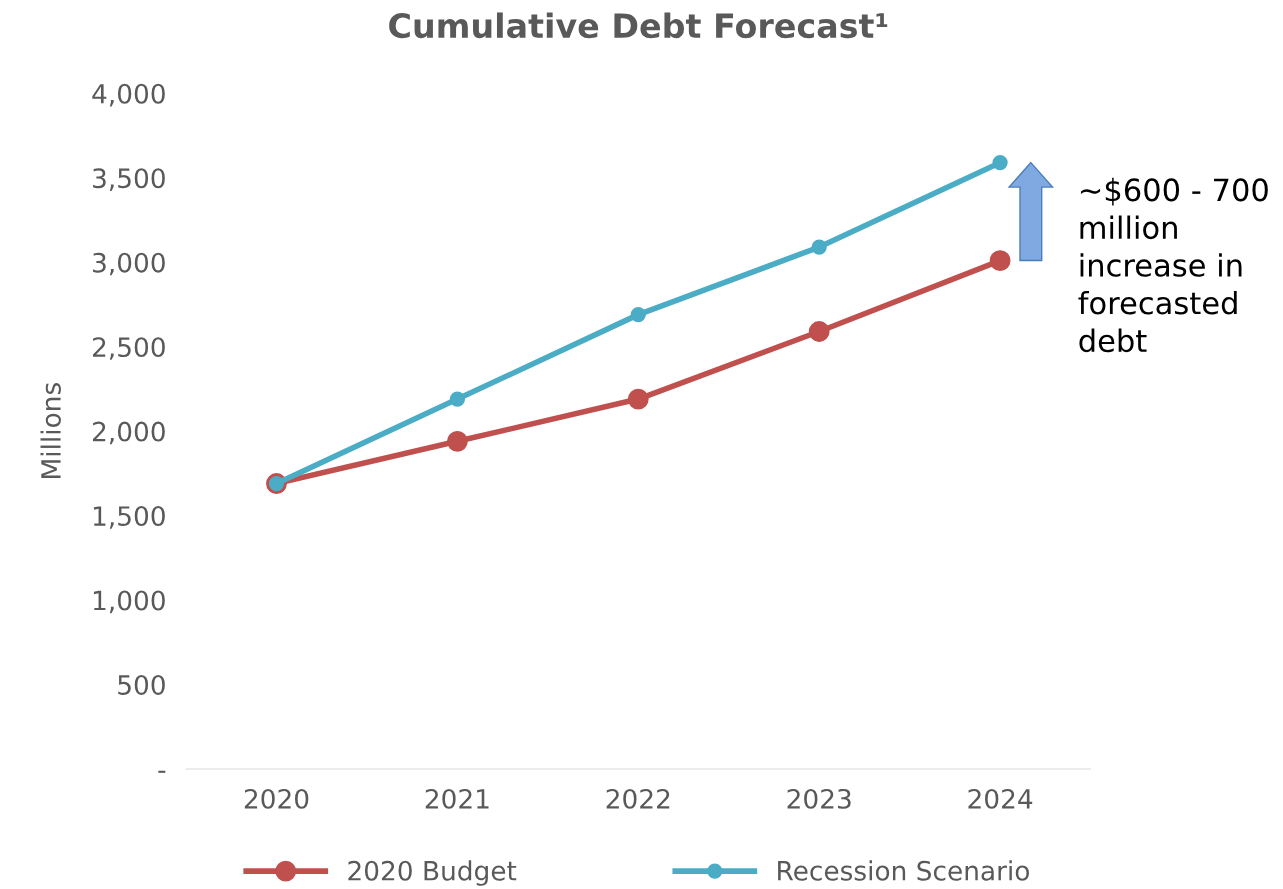 Image resolution: width=1283 pixels, height=889 pixels. What do you see at coordinates (129, 179) in the screenshot?
I see `y-tick-label: 3,500` at bounding box center [129, 179].